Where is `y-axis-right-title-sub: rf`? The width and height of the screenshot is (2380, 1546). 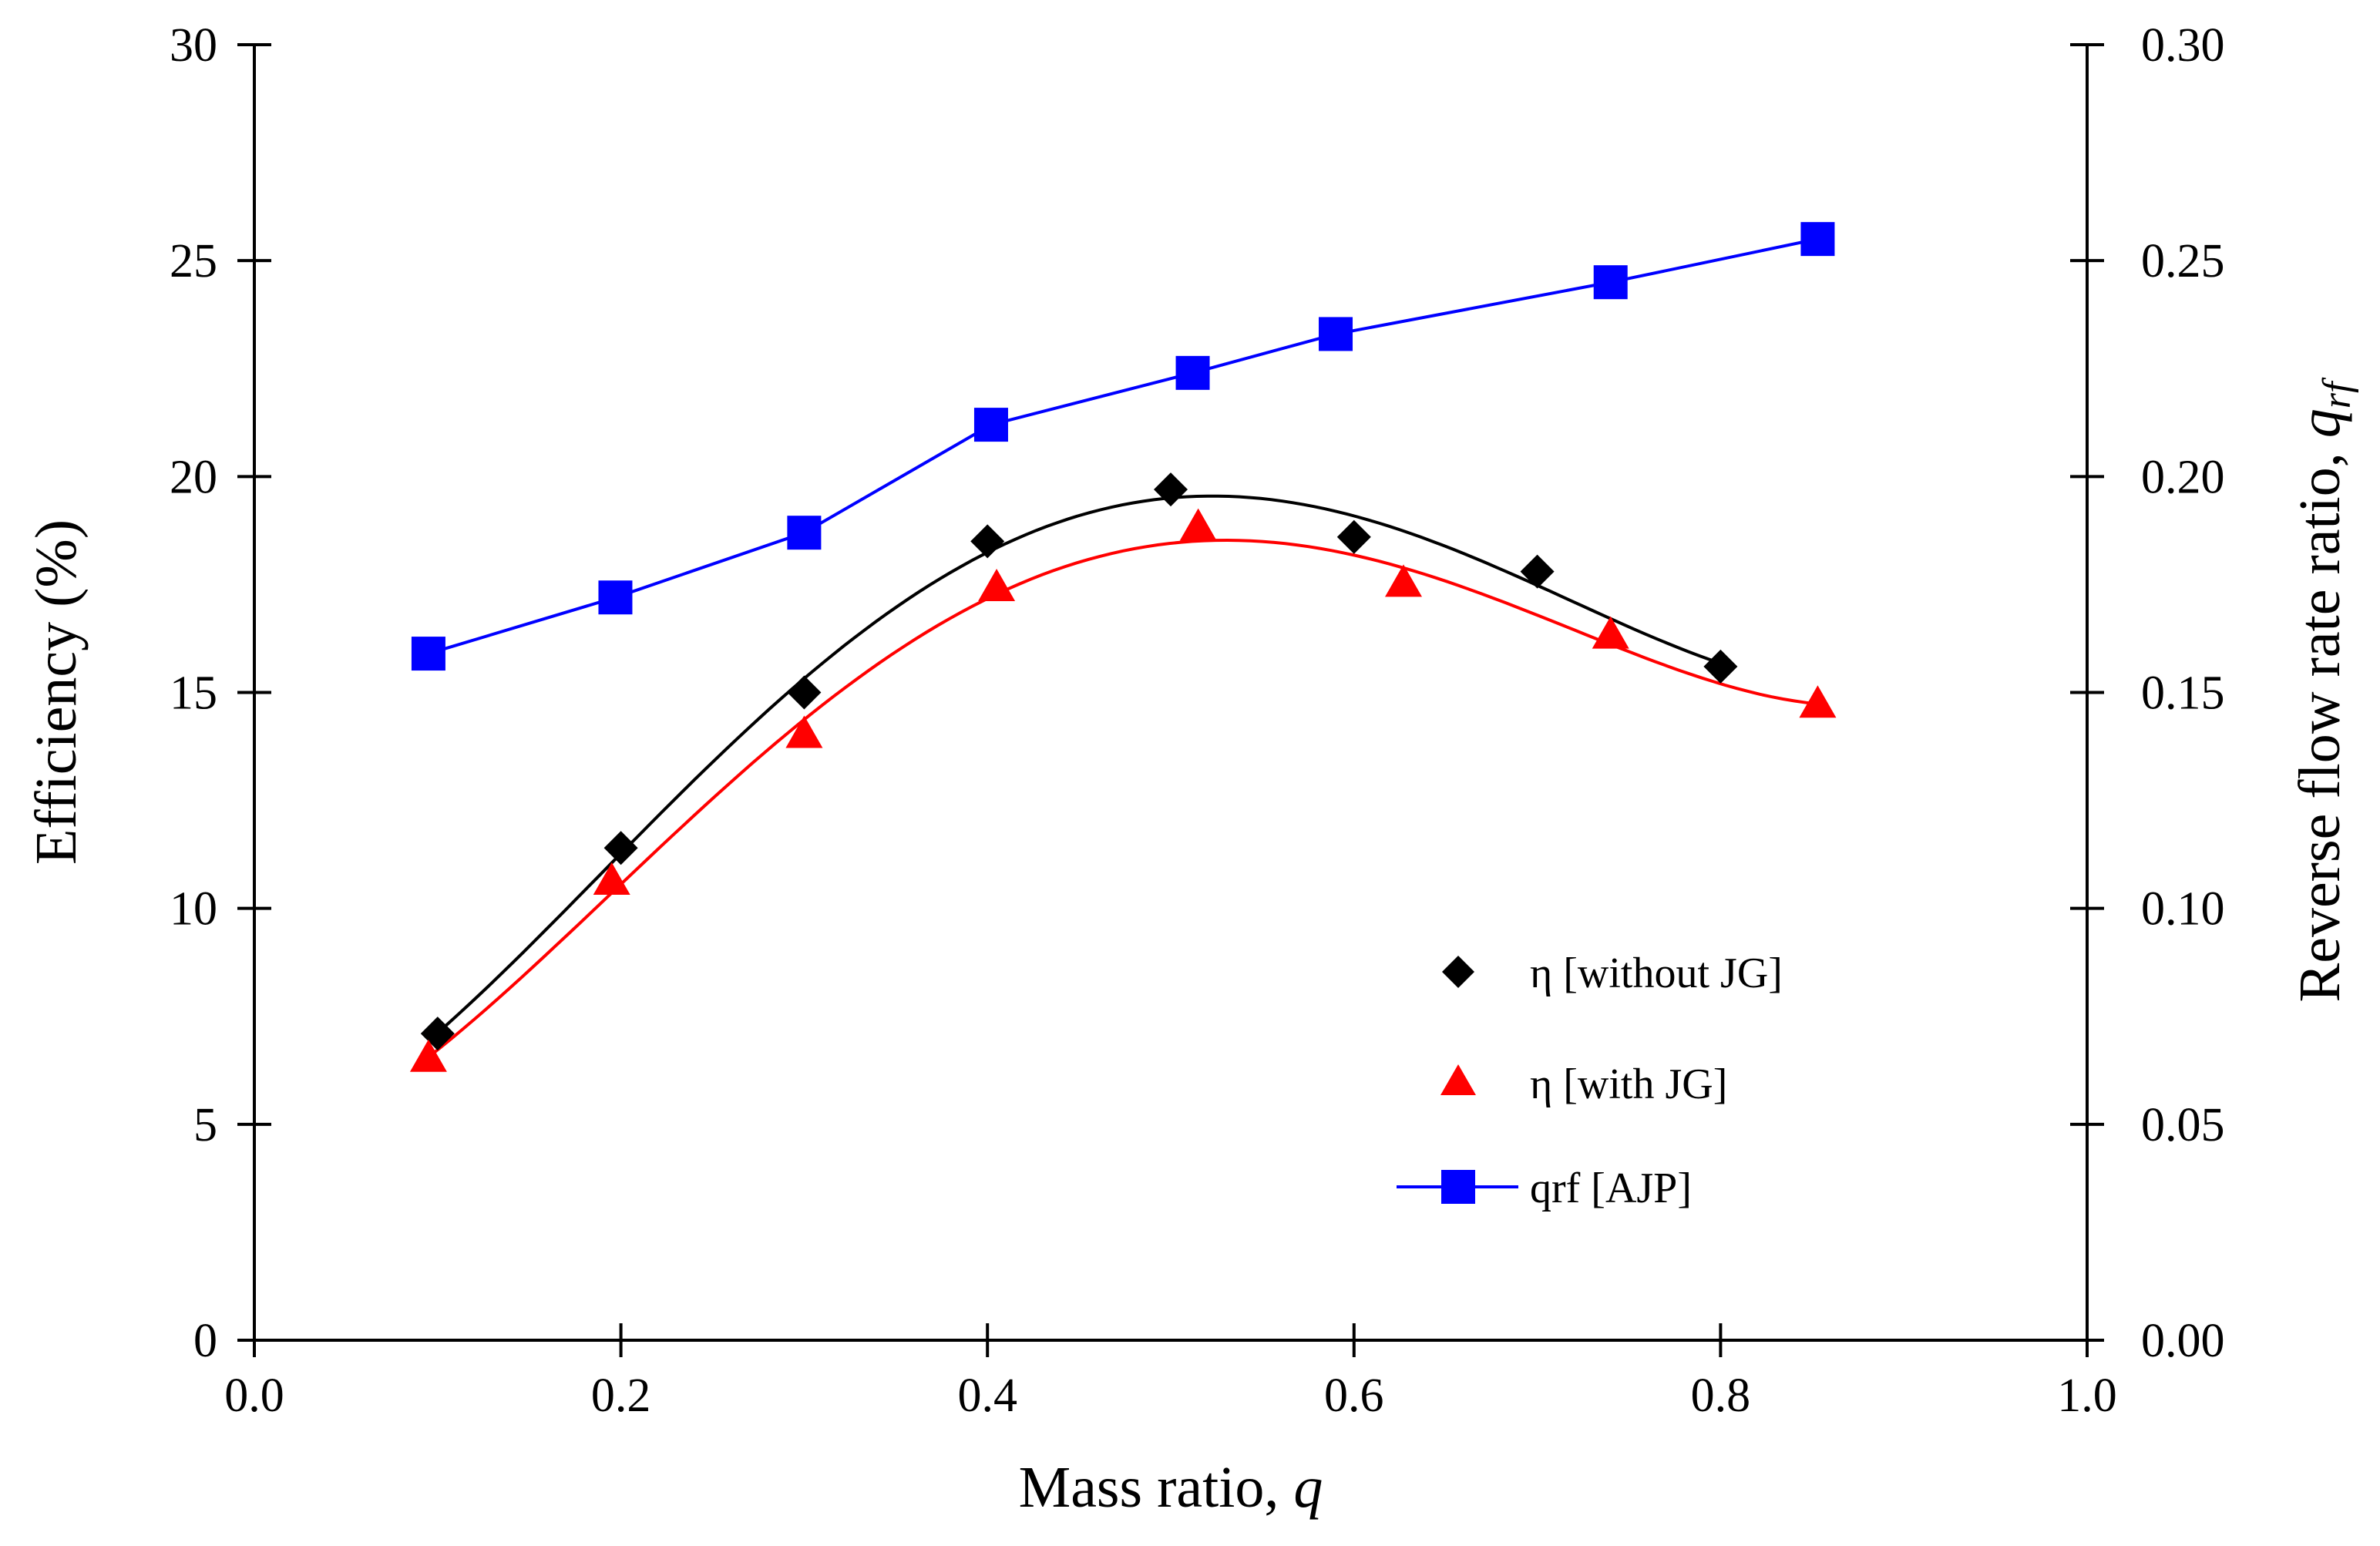
y-axis-right-title-sub: rf is located at coordinates (2337, 392).